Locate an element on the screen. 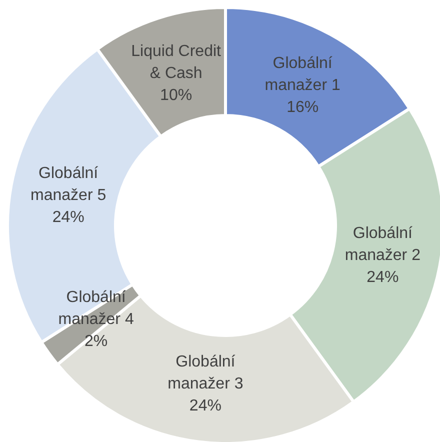 The width and height of the screenshot is (440, 442). slice-label: Globální manažer 5 is located at coordinates (68, 184).